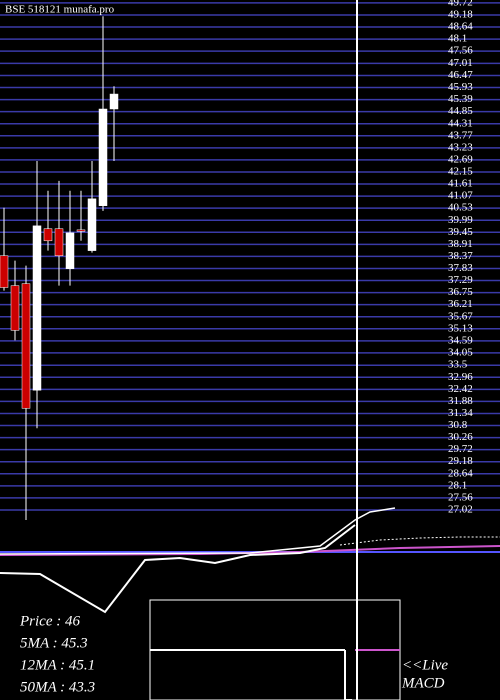  Describe the element at coordinates (460, 256) in the screenshot. I see `y-tick-label: 38.37` at that location.